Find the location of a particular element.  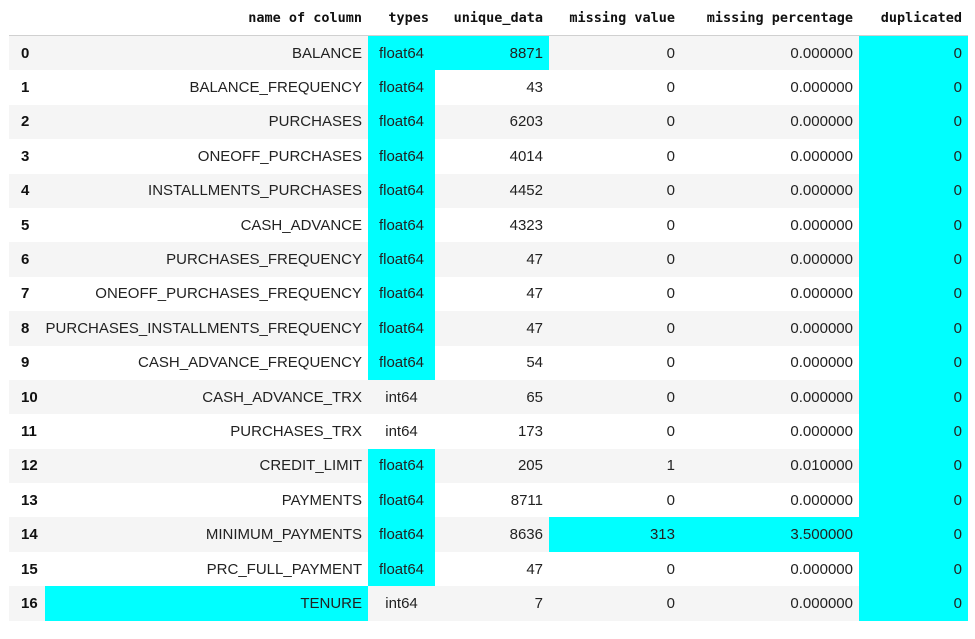

column-name-cell: ONEOFF_PURCHASES is located at coordinates (206, 156).